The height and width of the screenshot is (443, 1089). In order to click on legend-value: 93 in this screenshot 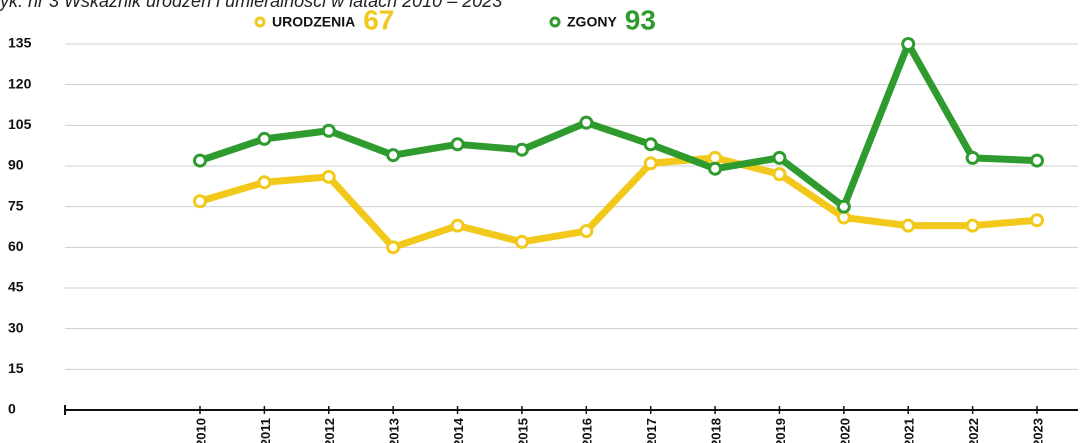, I will do `click(640, 19)`.